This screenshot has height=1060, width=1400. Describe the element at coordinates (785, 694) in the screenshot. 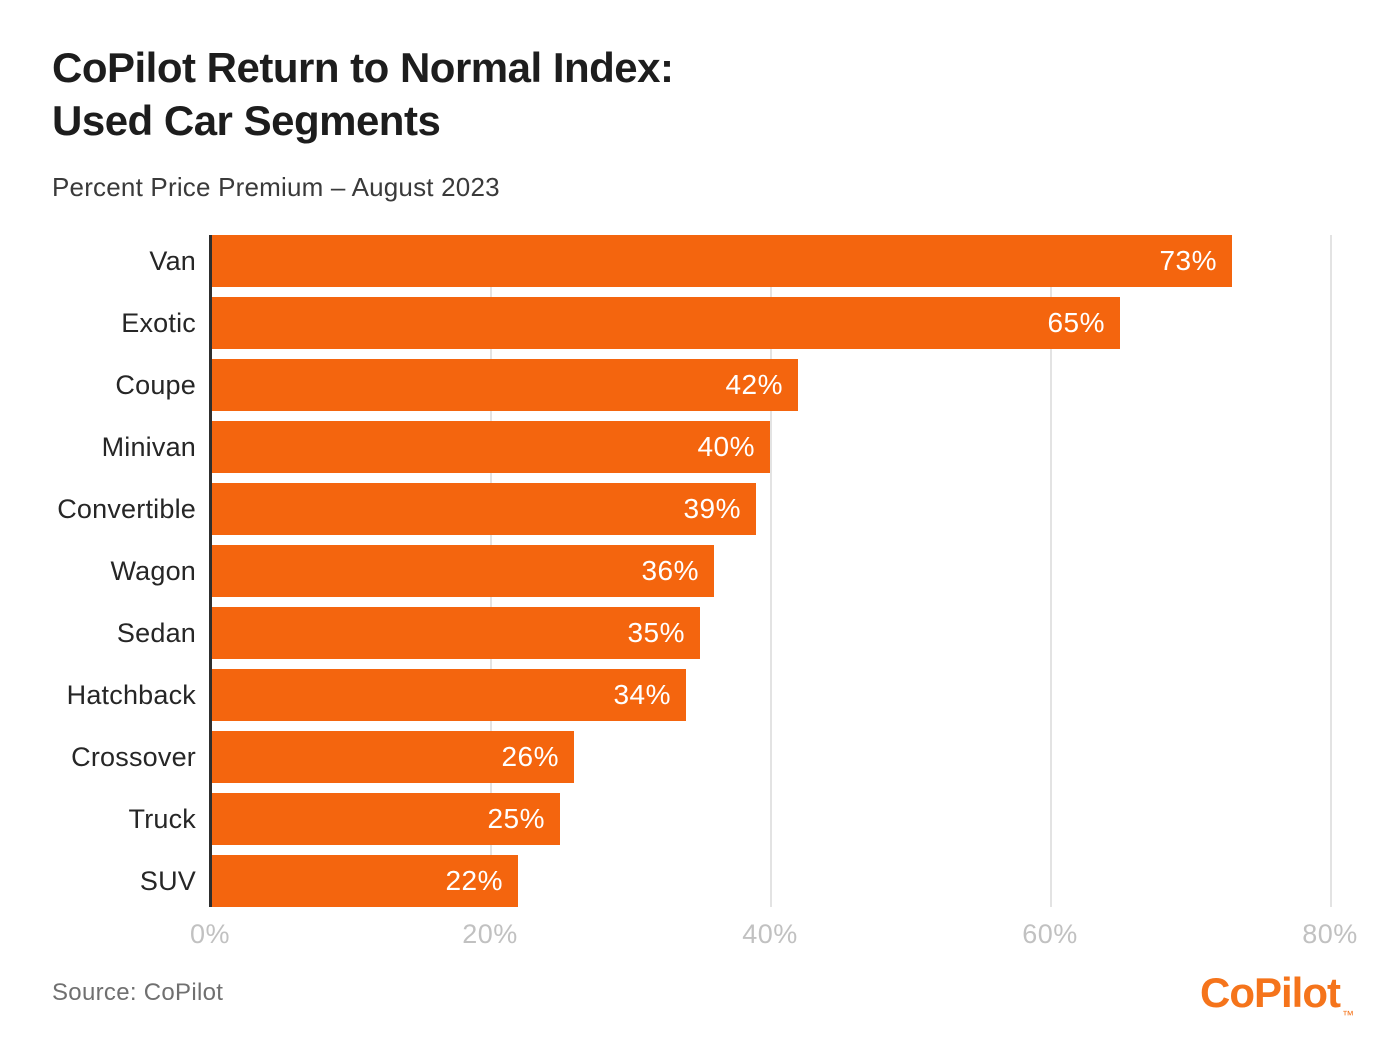

I see `bar-track: 34%` at that location.